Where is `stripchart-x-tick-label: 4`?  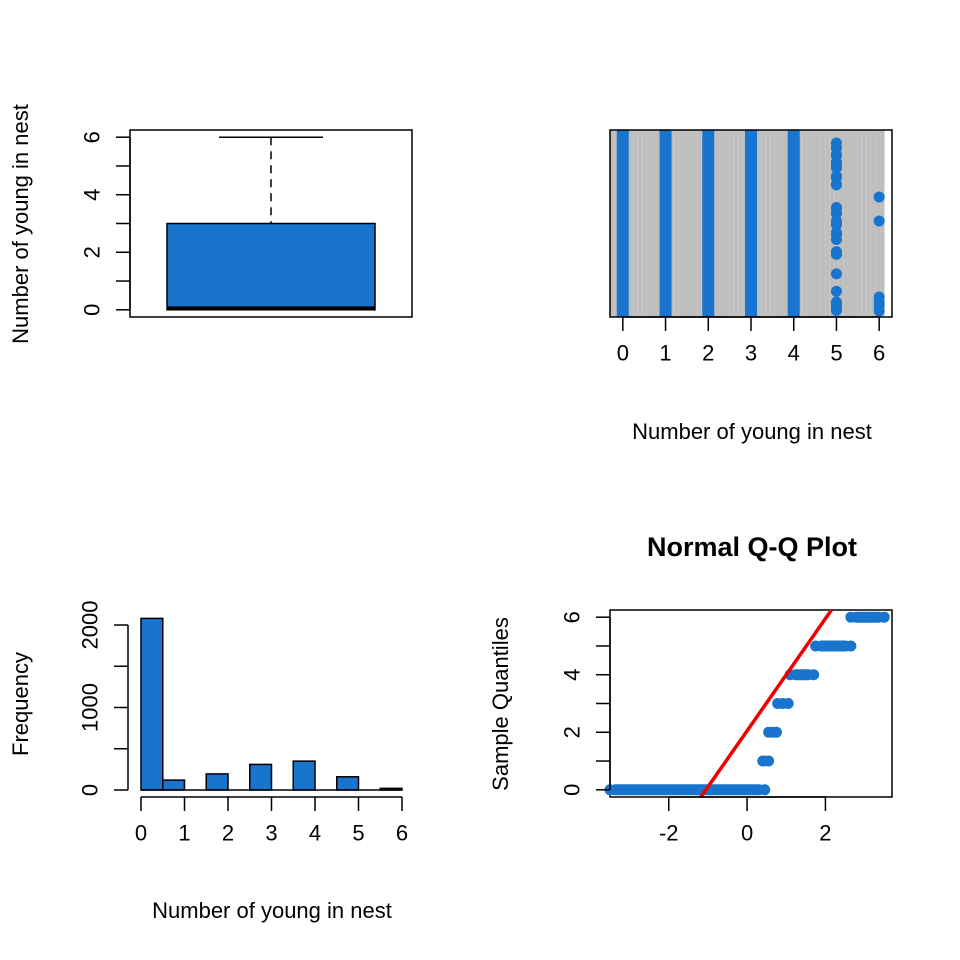
stripchart-x-tick-label: 4 is located at coordinates (794, 353).